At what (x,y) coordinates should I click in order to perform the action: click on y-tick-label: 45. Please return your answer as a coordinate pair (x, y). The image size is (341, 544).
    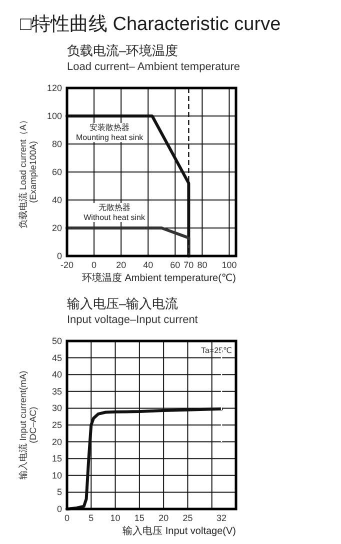
    Looking at the image, I should click on (57, 357).